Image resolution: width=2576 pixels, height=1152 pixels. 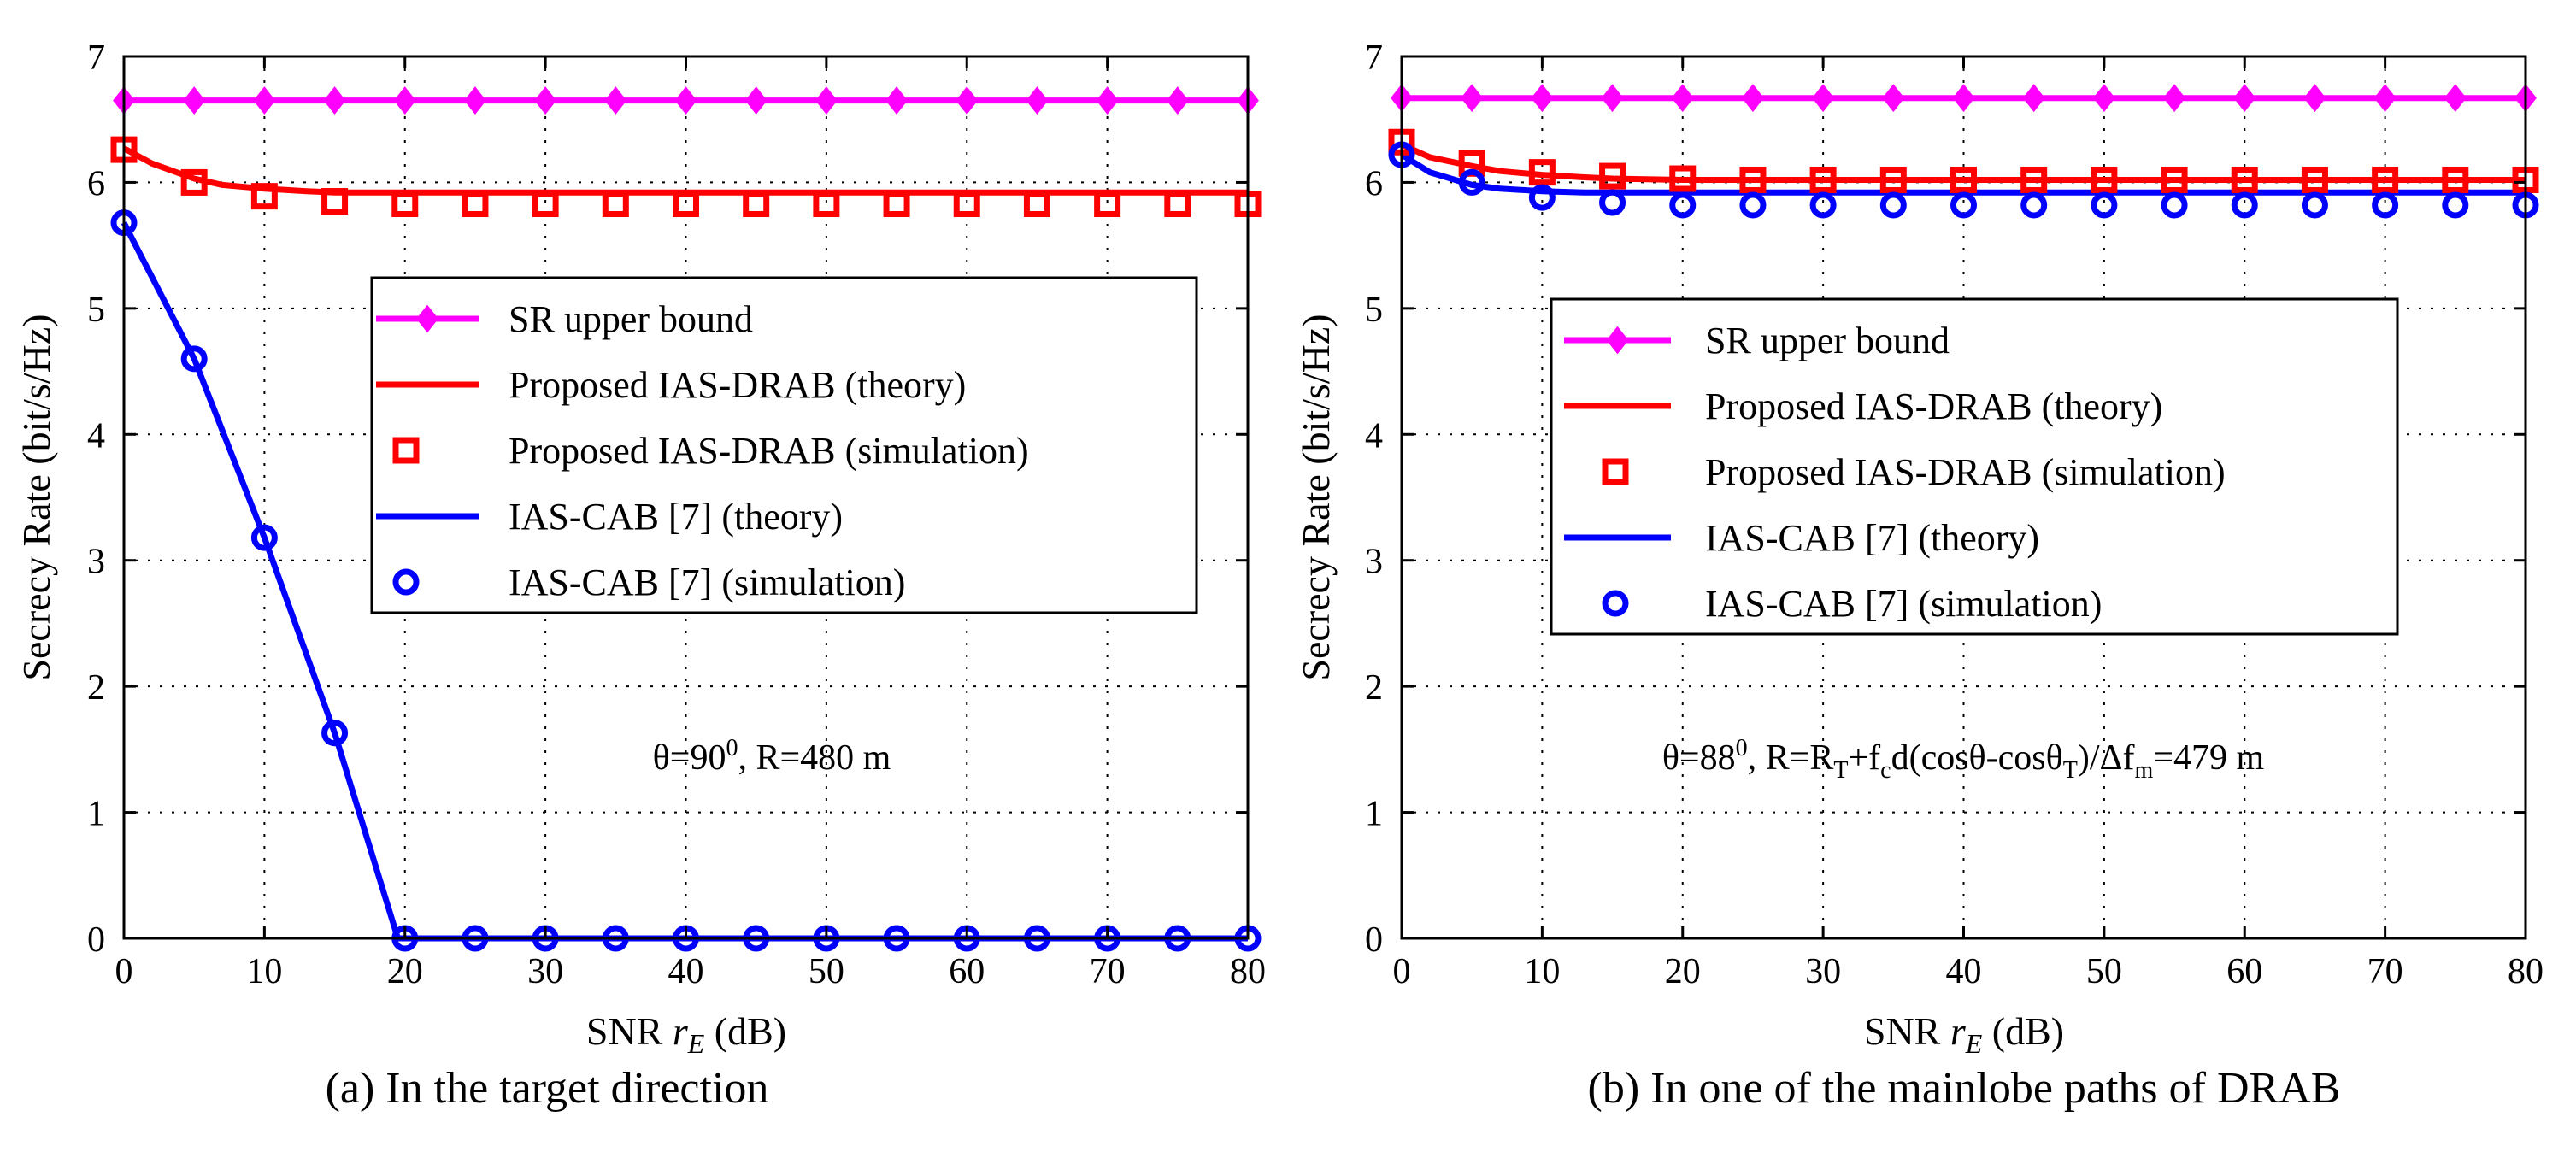 What do you see at coordinates (1840, 770) in the screenshot?
I see `annotation-part: T` at bounding box center [1840, 770].